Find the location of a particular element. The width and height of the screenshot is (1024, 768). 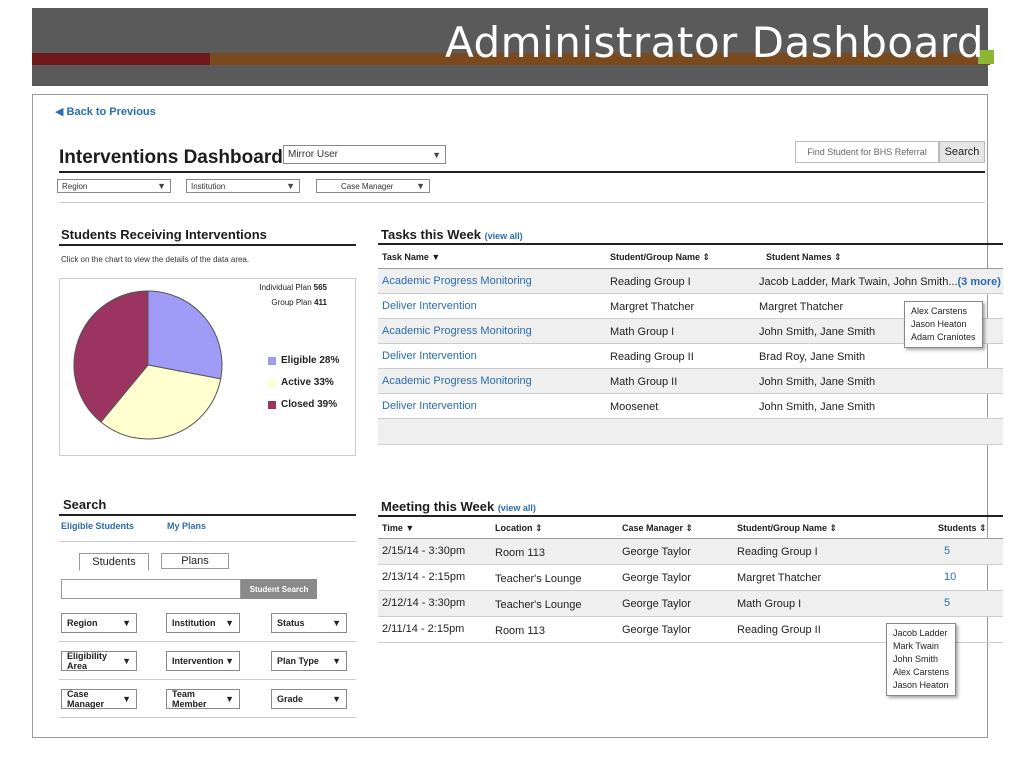

title-divider is located at coordinates (522, 172).